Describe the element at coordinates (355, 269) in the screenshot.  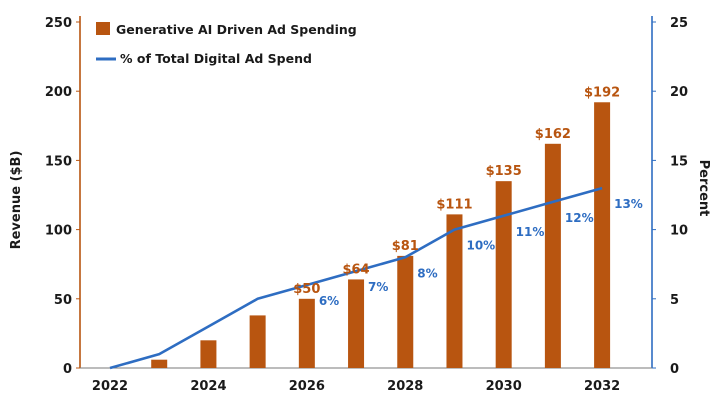
I see `bar-value-label: $64` at that location.